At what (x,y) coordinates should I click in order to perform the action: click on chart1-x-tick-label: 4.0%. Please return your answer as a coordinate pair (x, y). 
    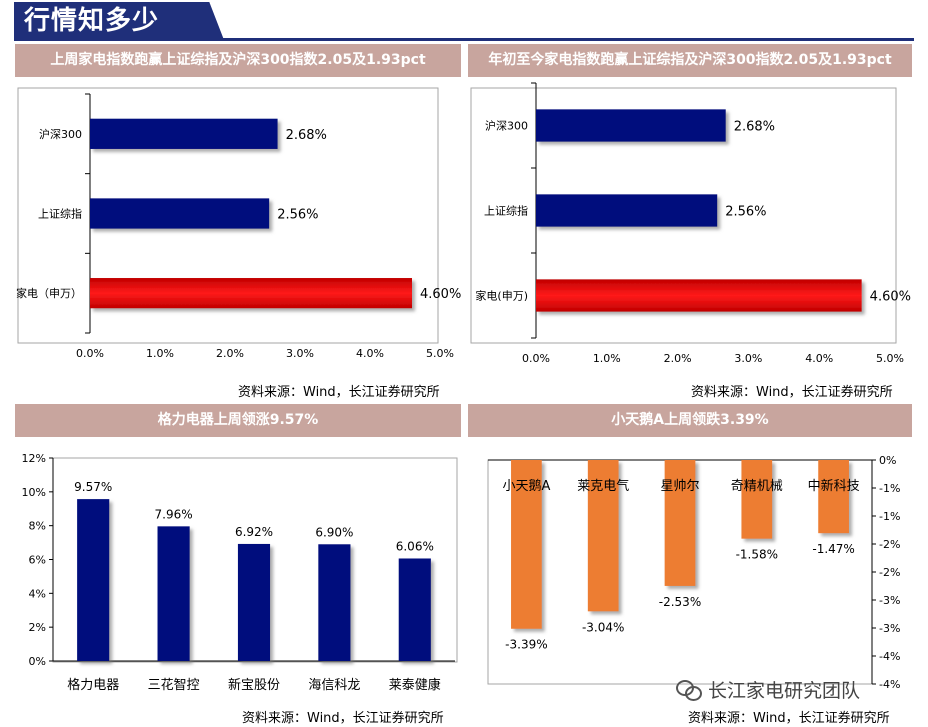
    Looking at the image, I should click on (370, 353).